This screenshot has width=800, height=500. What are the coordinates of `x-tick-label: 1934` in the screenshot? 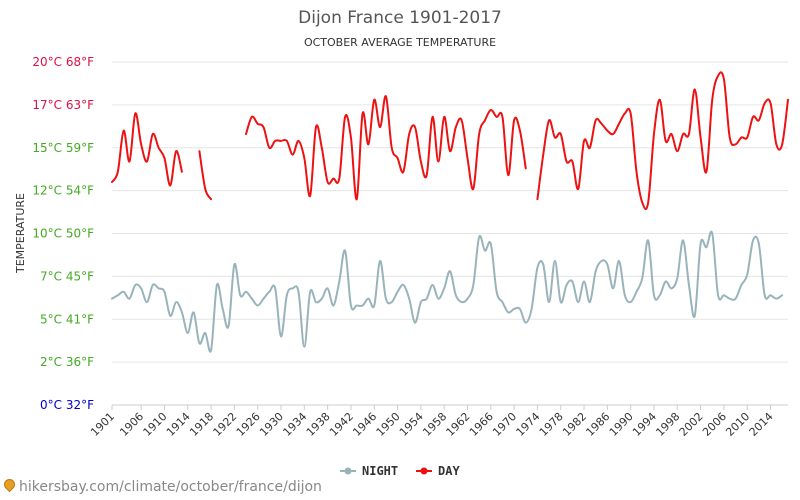 It's located at (294, 424).